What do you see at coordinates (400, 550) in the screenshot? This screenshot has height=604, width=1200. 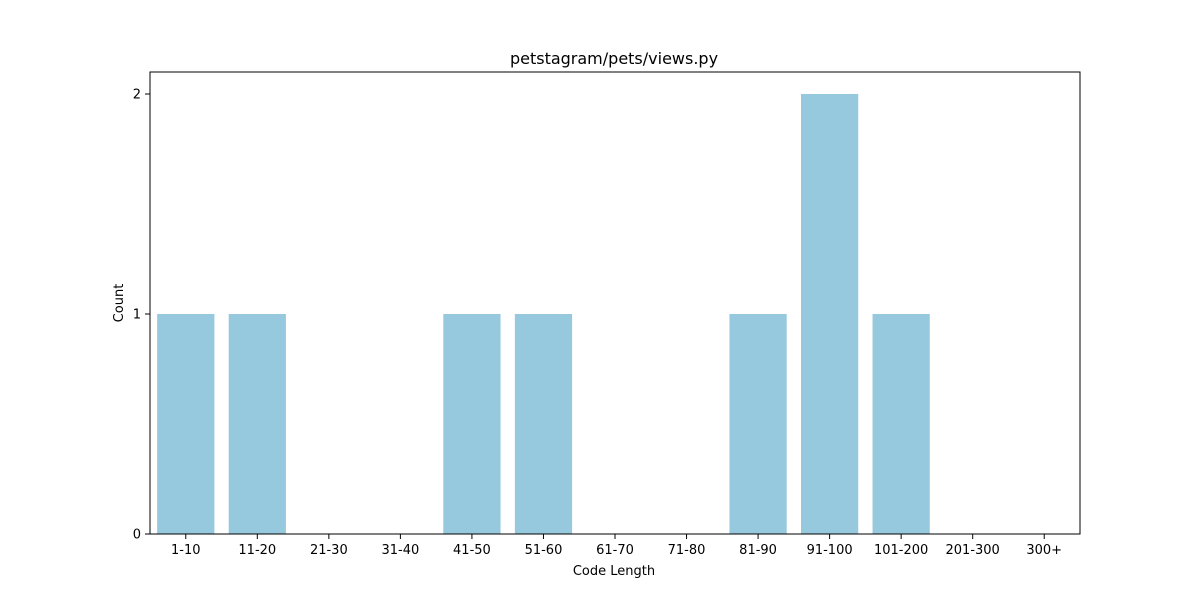 I see `x-tick-label: 31-40` at bounding box center [400, 550].